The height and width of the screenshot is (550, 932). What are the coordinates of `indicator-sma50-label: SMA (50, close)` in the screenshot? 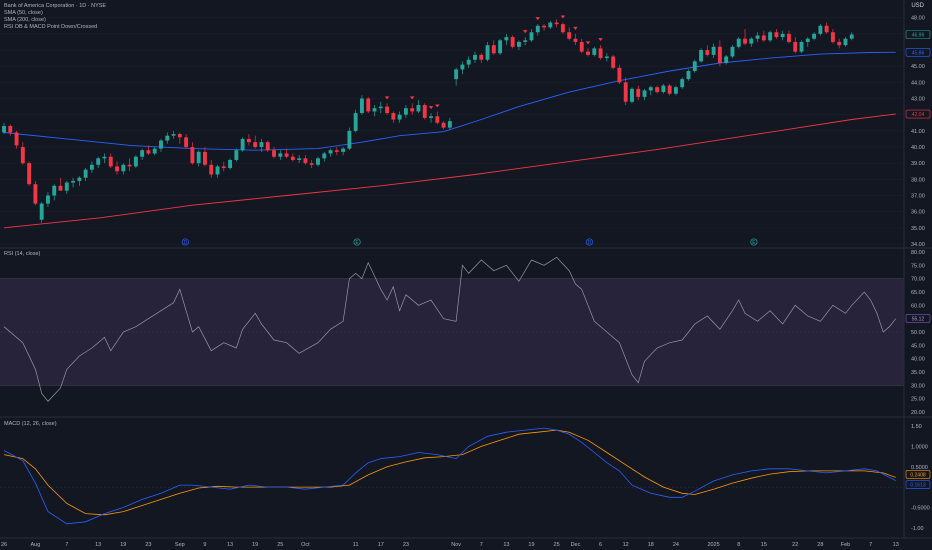 It's located at (23, 13).